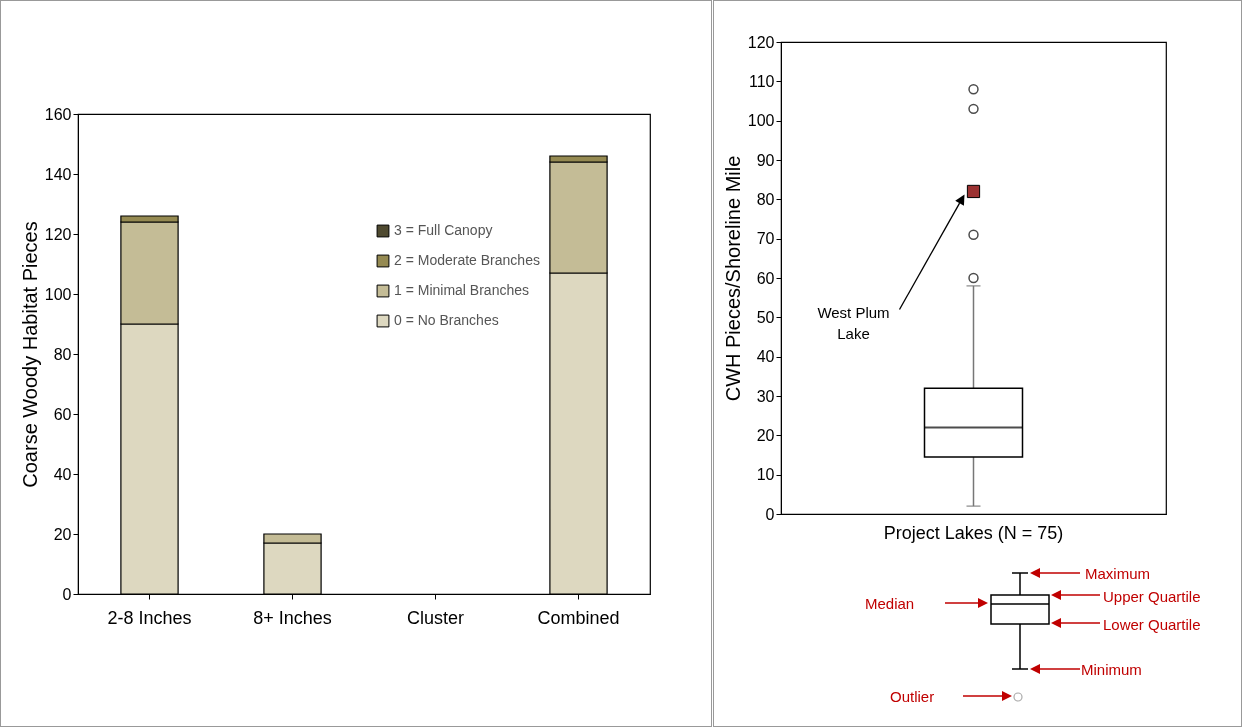 This screenshot has height=727, width=1242. Describe the element at coordinates (578, 617) in the screenshot. I see `x-tick-label: Combined` at that location.